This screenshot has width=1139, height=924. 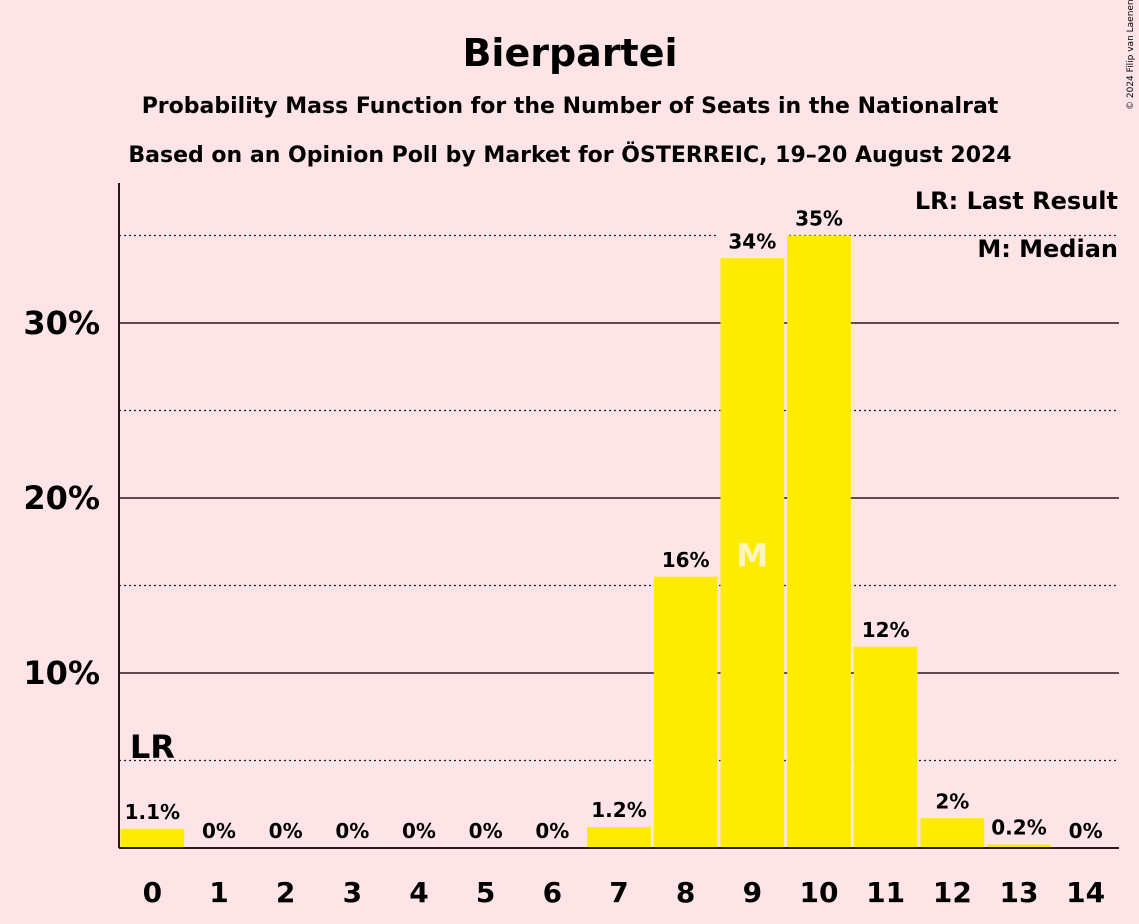 I want to click on x-tick-label: 11, so click(x=885, y=892).